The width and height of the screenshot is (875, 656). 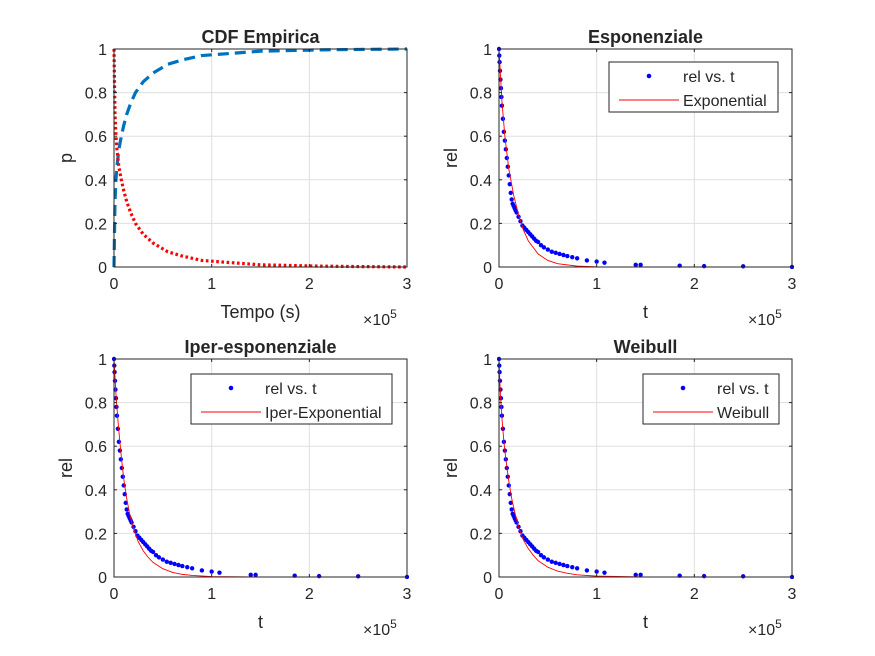 What do you see at coordinates (646, 347) in the screenshot?
I see `chart-title: Weibull` at bounding box center [646, 347].